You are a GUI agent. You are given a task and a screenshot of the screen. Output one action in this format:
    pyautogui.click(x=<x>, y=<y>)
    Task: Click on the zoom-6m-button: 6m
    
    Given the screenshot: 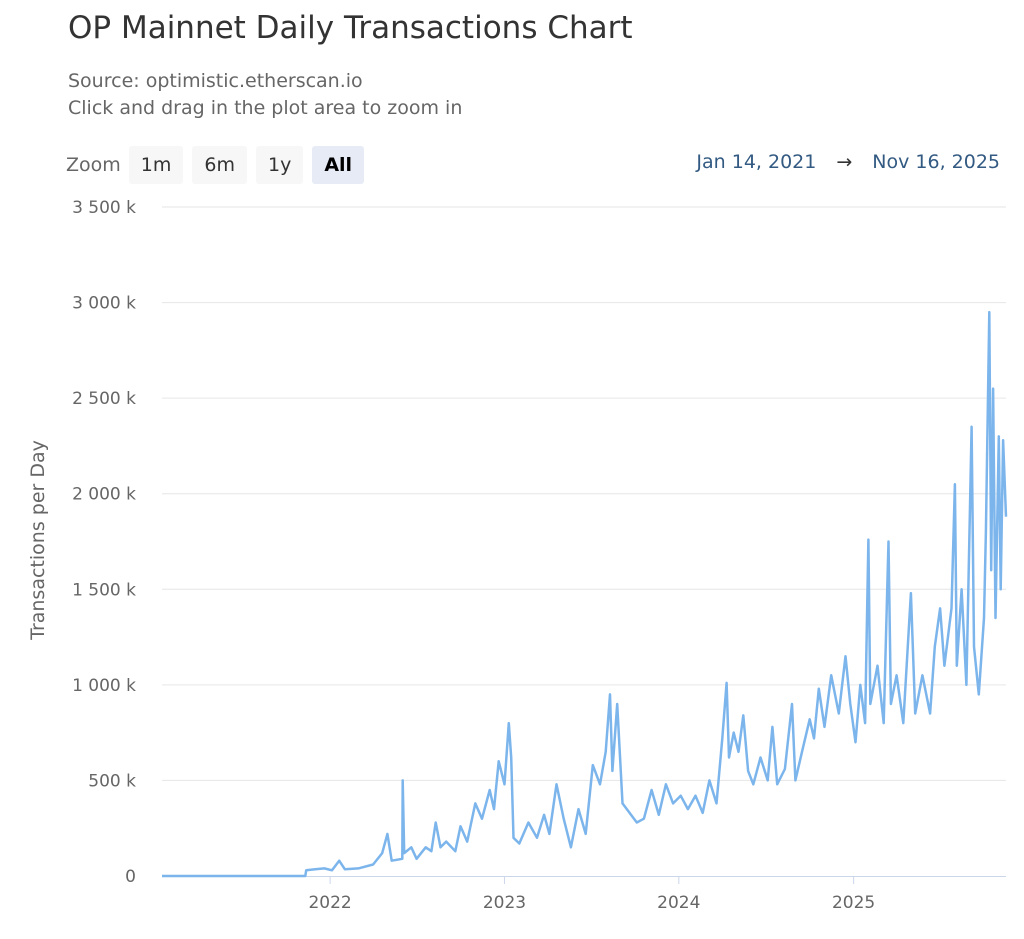 What is the action you would take?
    pyautogui.click(x=219, y=165)
    